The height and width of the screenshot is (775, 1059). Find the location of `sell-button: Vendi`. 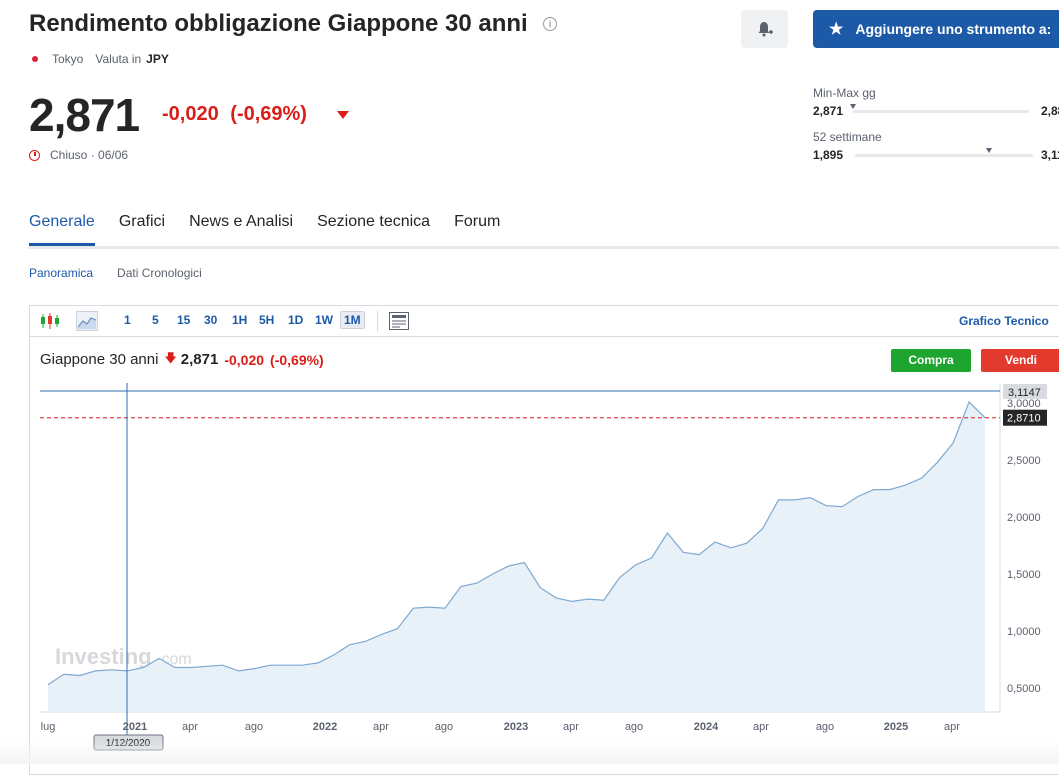

sell-button: Vendi is located at coordinates (1020, 360).